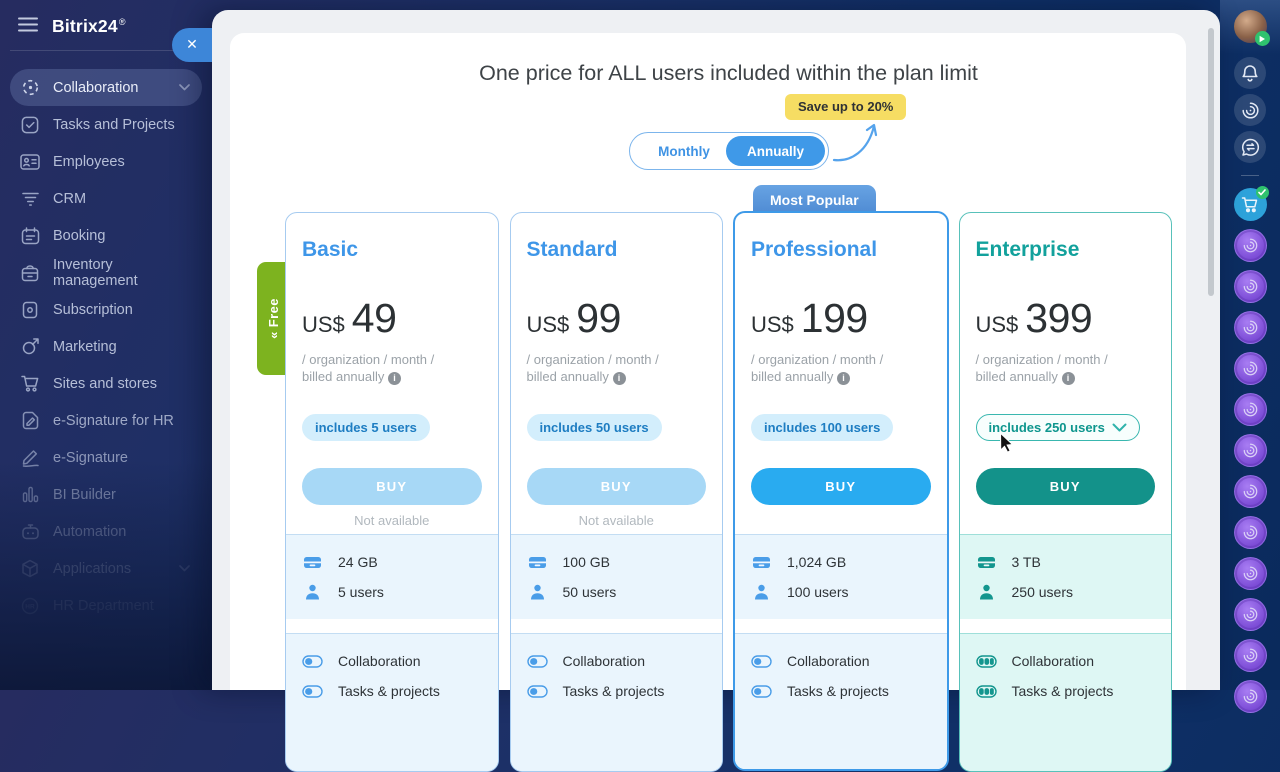 This screenshot has width=1280, height=772. I want to click on user-avatar, so click(1251, 28).